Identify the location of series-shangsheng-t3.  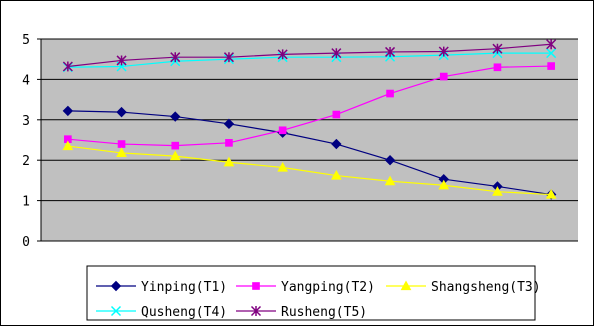
(309, 169).